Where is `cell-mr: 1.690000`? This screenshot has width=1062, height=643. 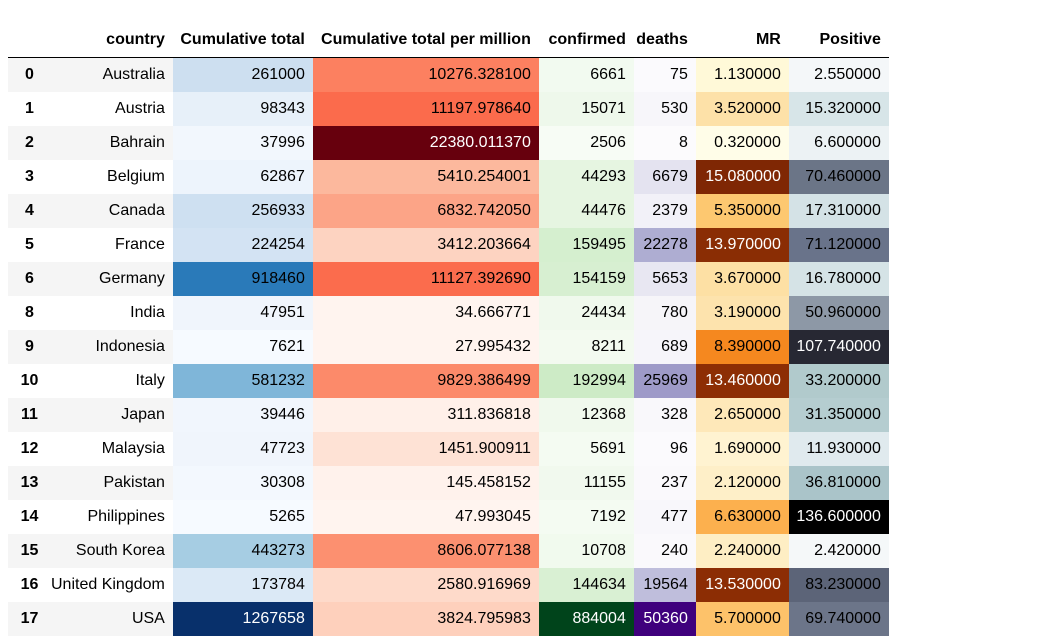
cell-mr: 1.690000 is located at coordinates (742, 449).